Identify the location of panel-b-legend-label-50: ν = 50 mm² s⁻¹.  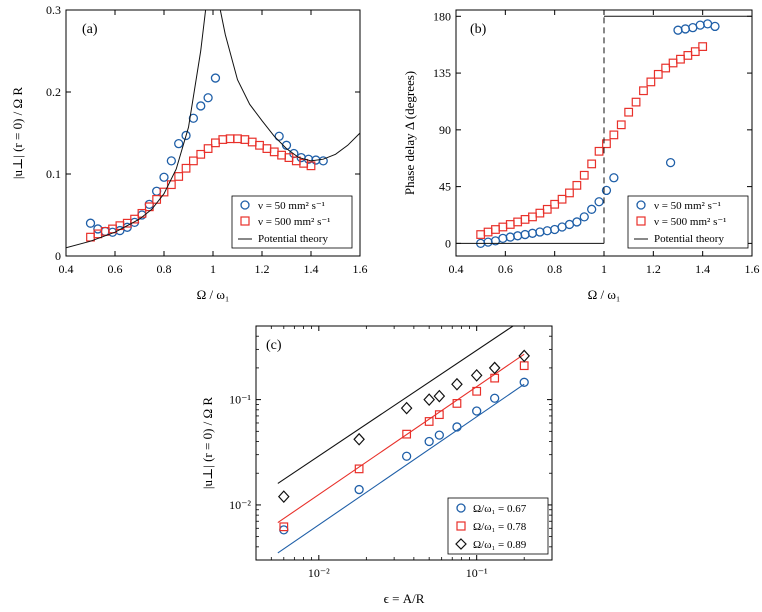
(687, 206).